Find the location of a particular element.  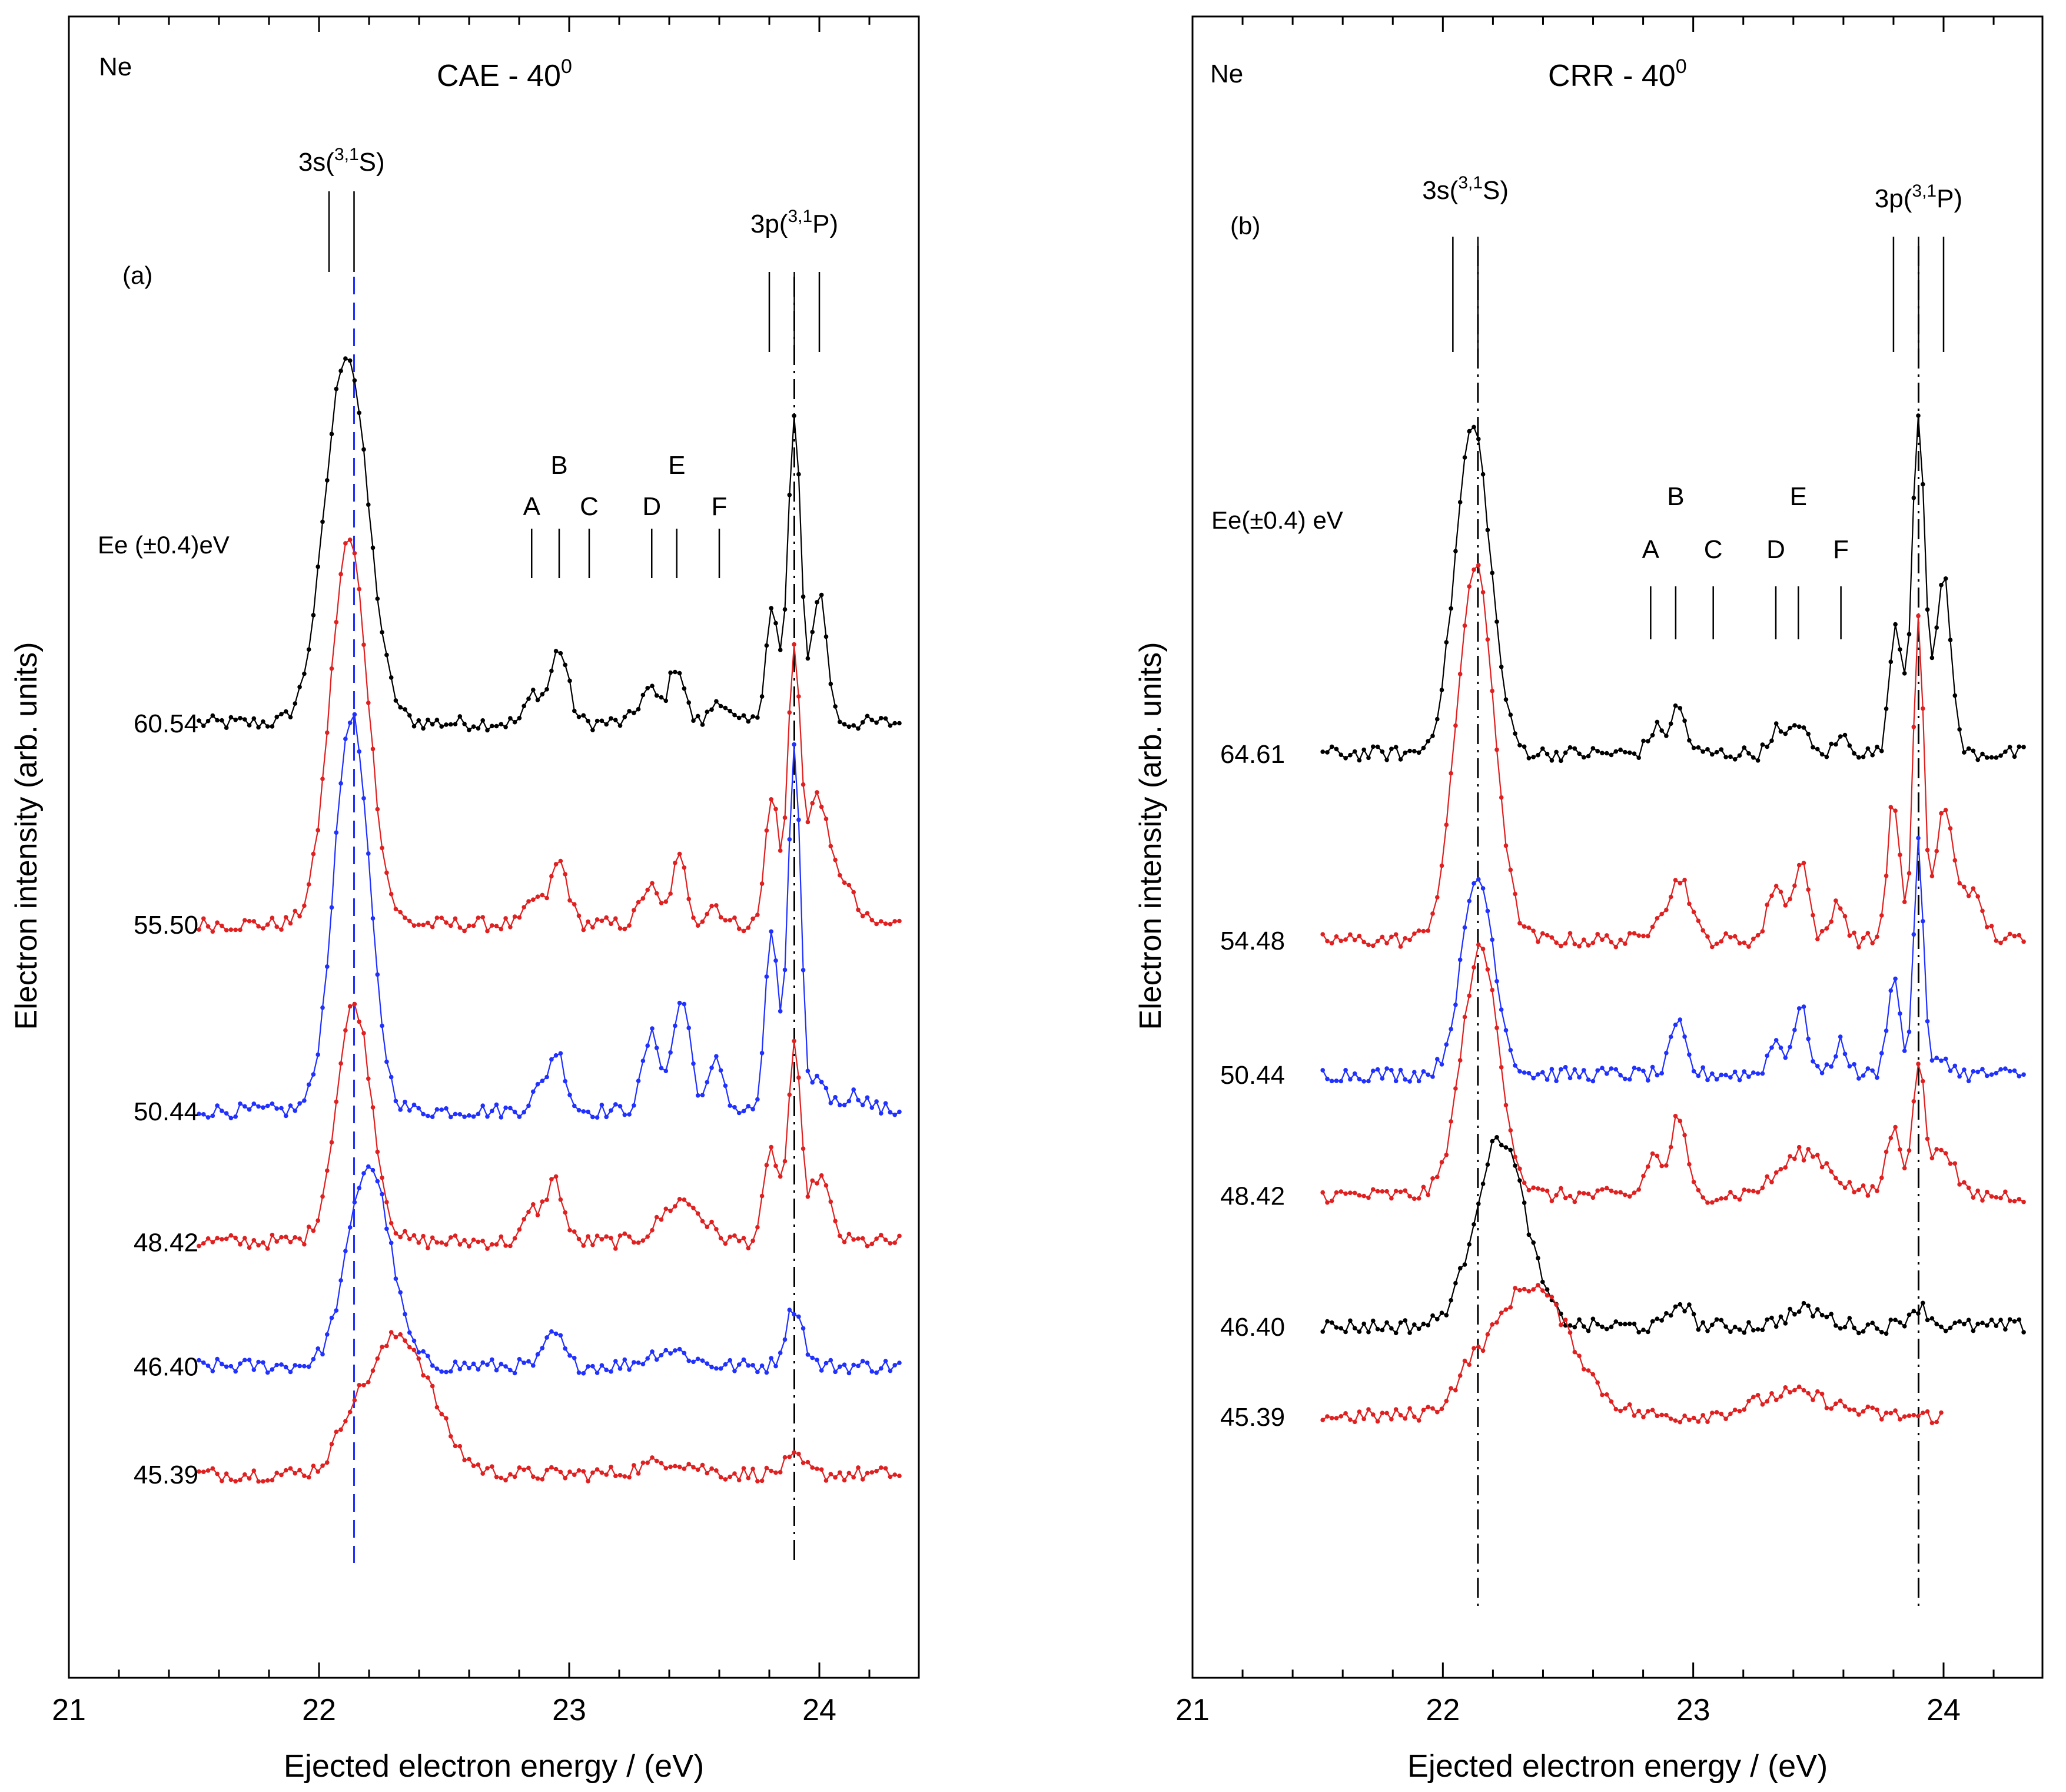

panel-title-b: CRR - 400 is located at coordinates (1618, 74).